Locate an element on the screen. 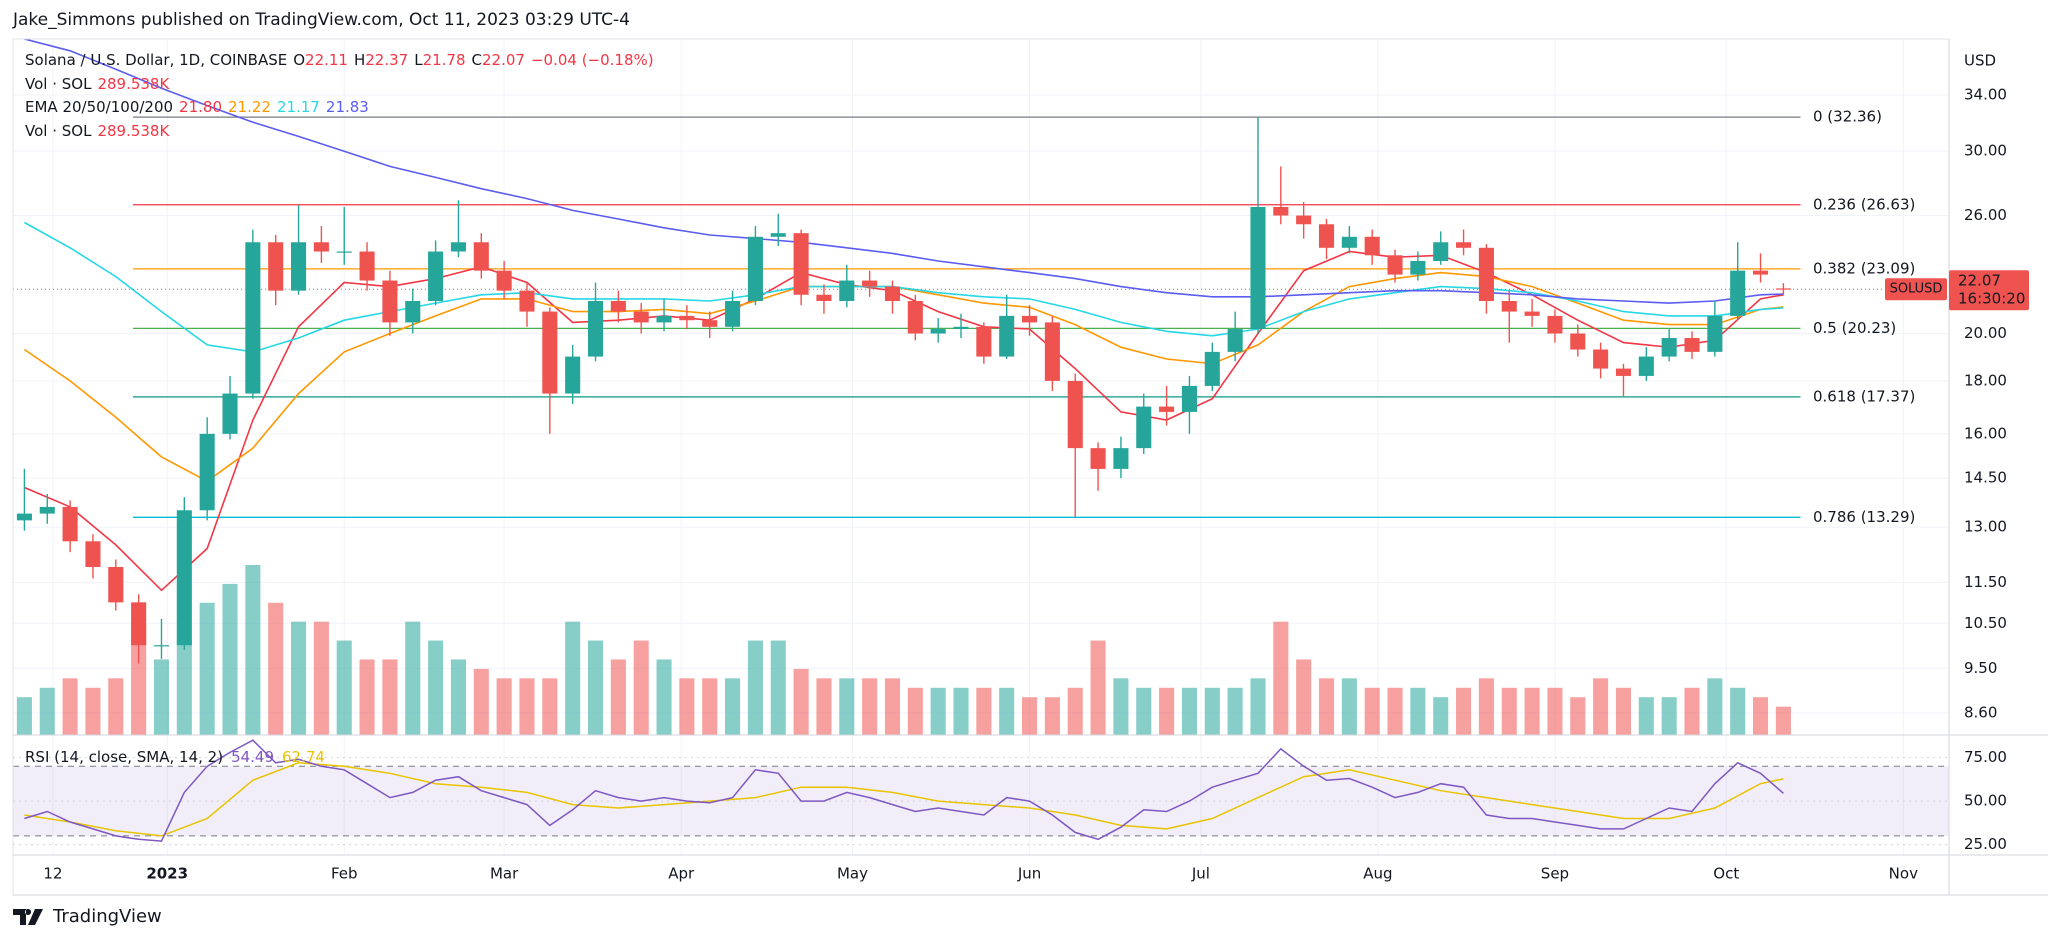 Image resolution: width=2048 pixels, height=944 pixels. change: −0.04 (−0.18%) is located at coordinates (592, 60).